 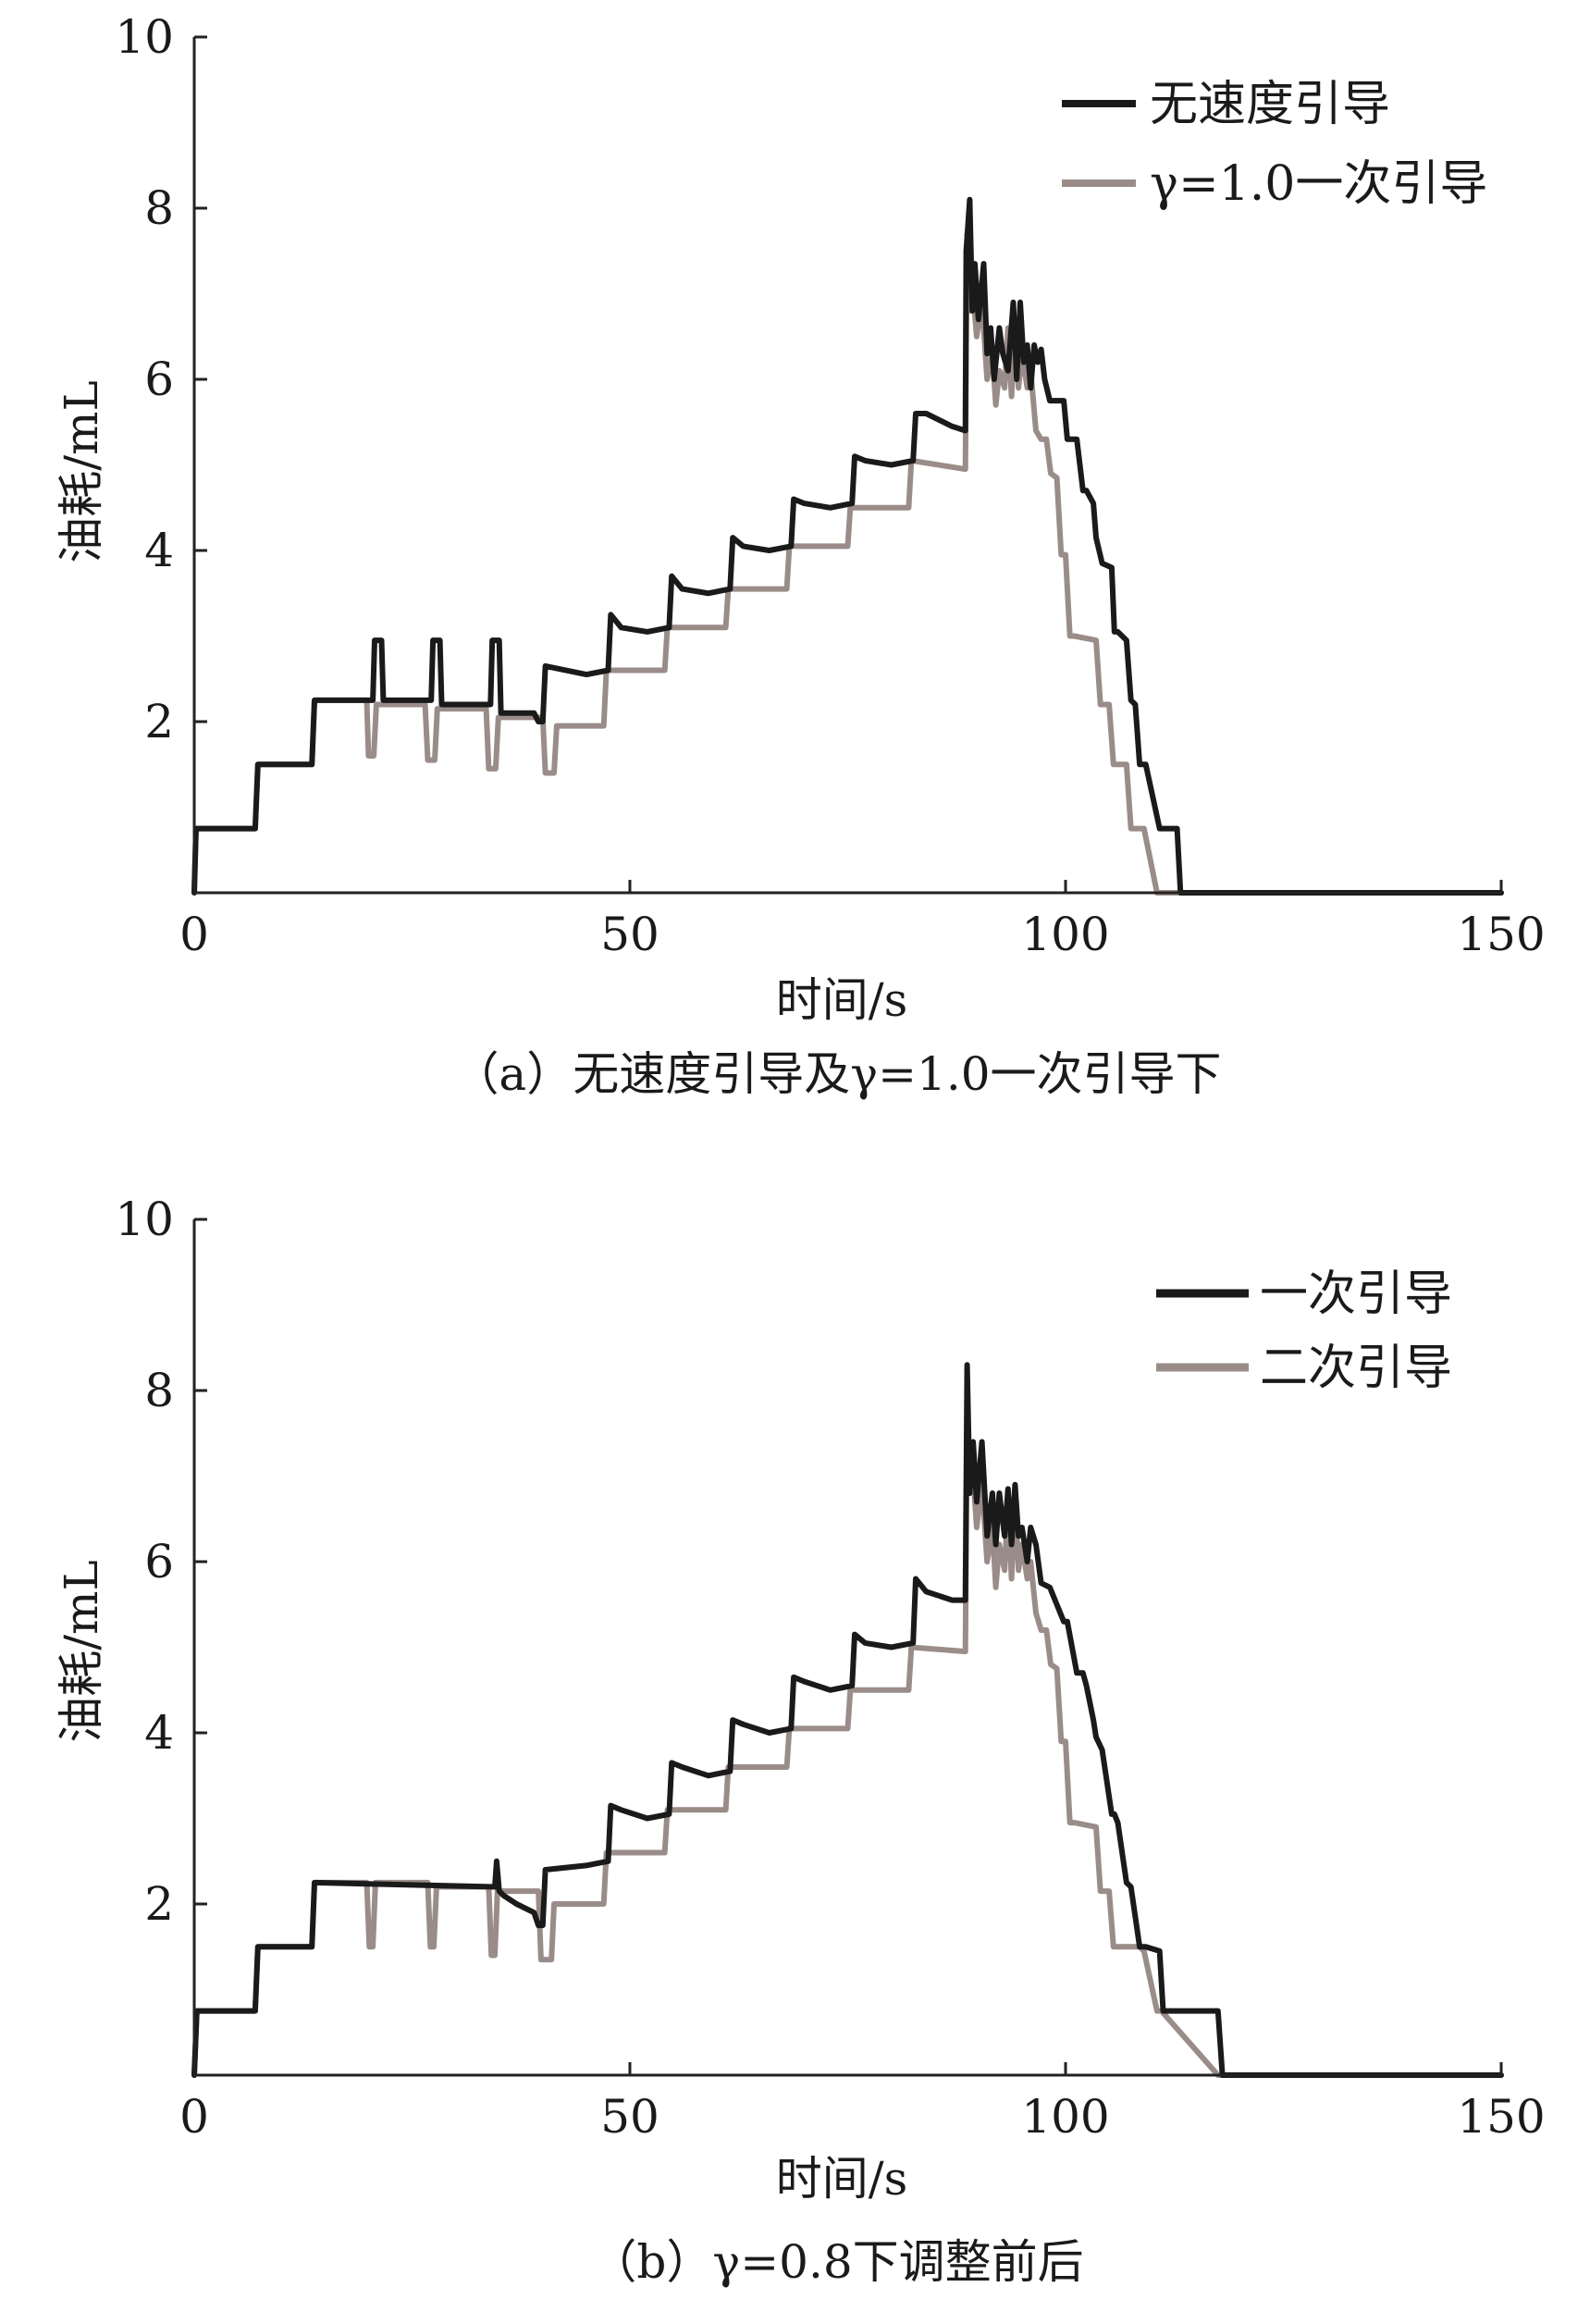 I want to click on chart-b-y-tick-4: 4, so click(x=159, y=1733).